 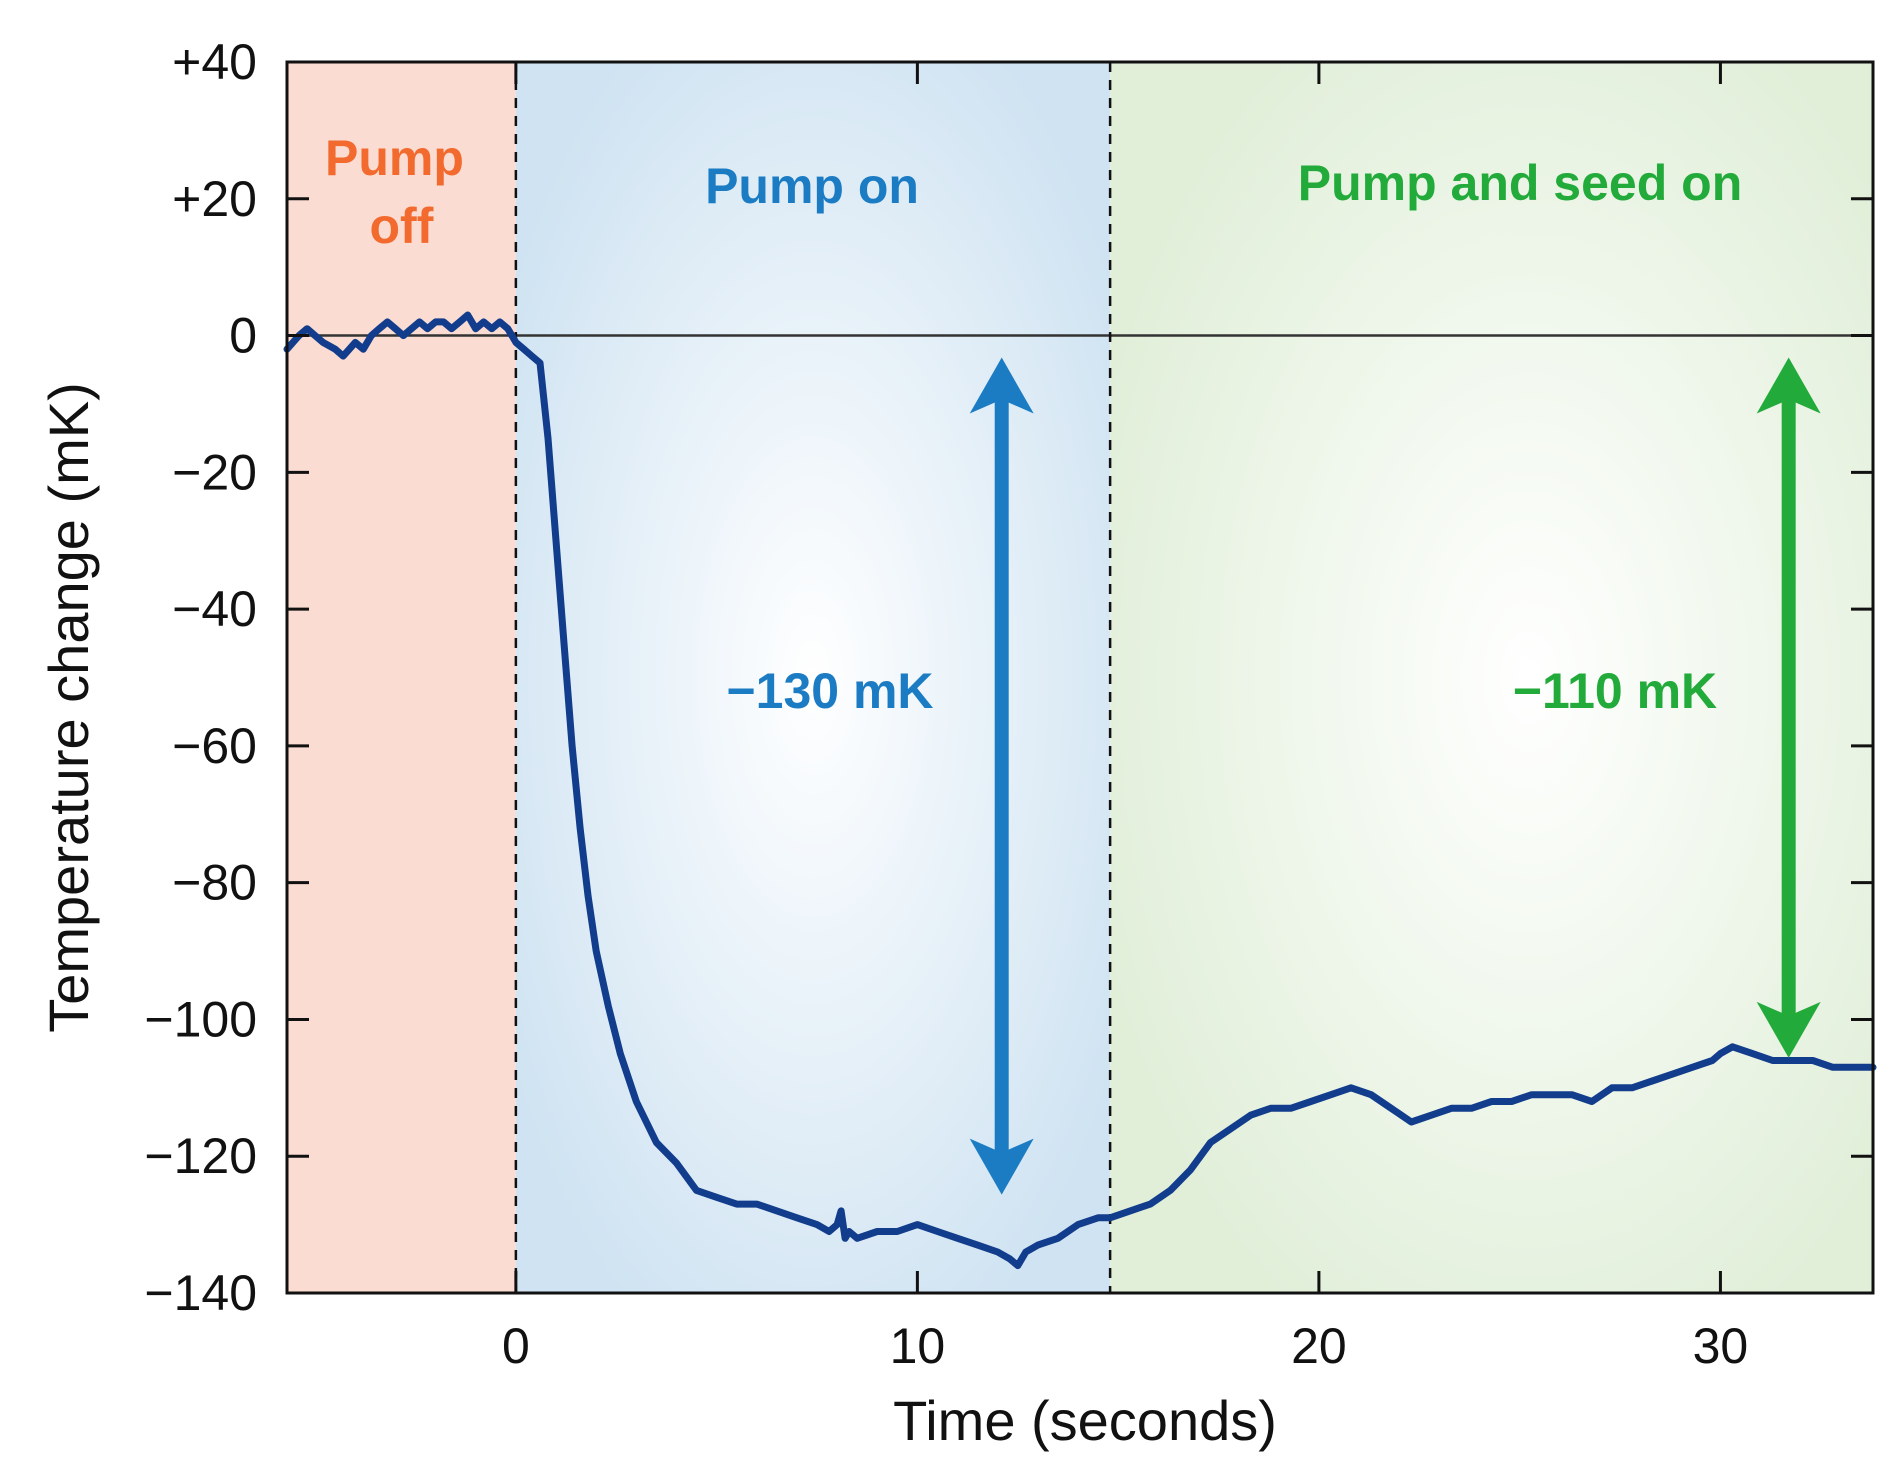 I want to click on y-tick-label: −120, so click(x=200, y=1156).